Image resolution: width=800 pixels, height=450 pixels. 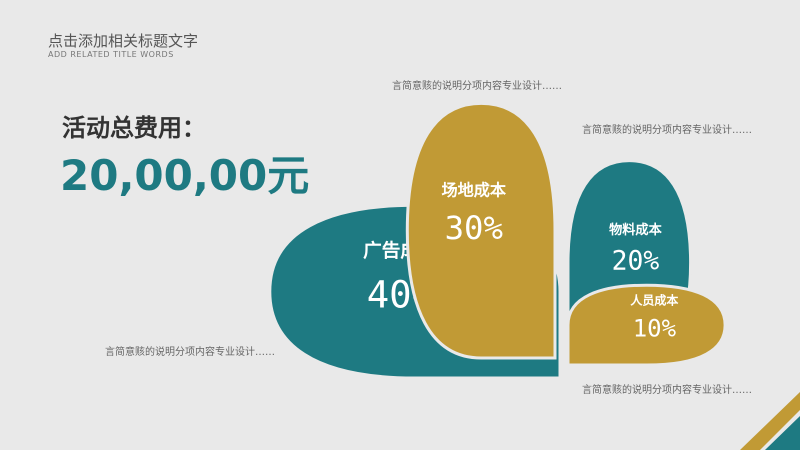 What do you see at coordinates (473, 189) in the screenshot?
I see `category-label: 场地成本` at bounding box center [473, 189].